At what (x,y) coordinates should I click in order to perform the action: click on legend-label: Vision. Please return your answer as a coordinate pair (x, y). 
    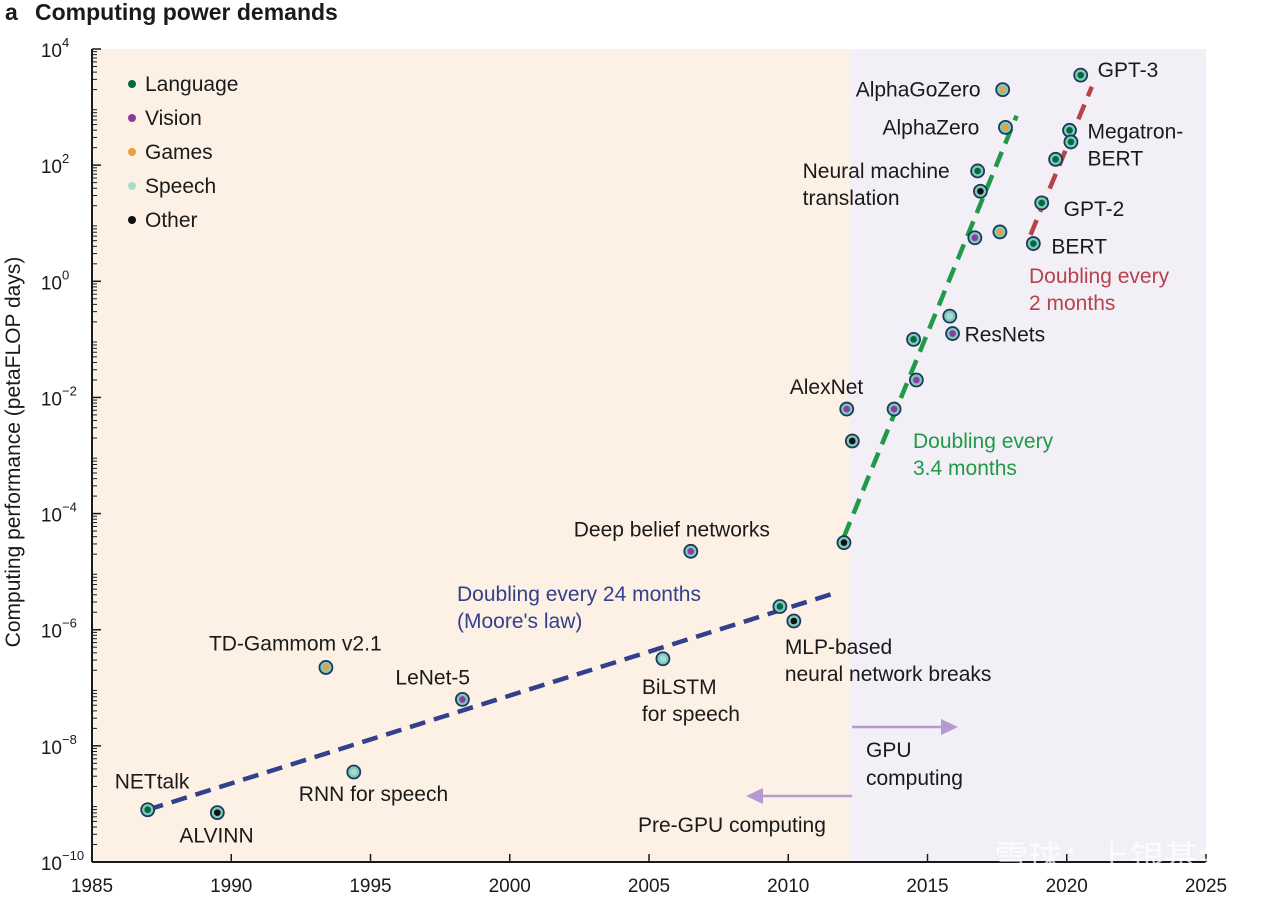
    Looking at the image, I should click on (173, 118).